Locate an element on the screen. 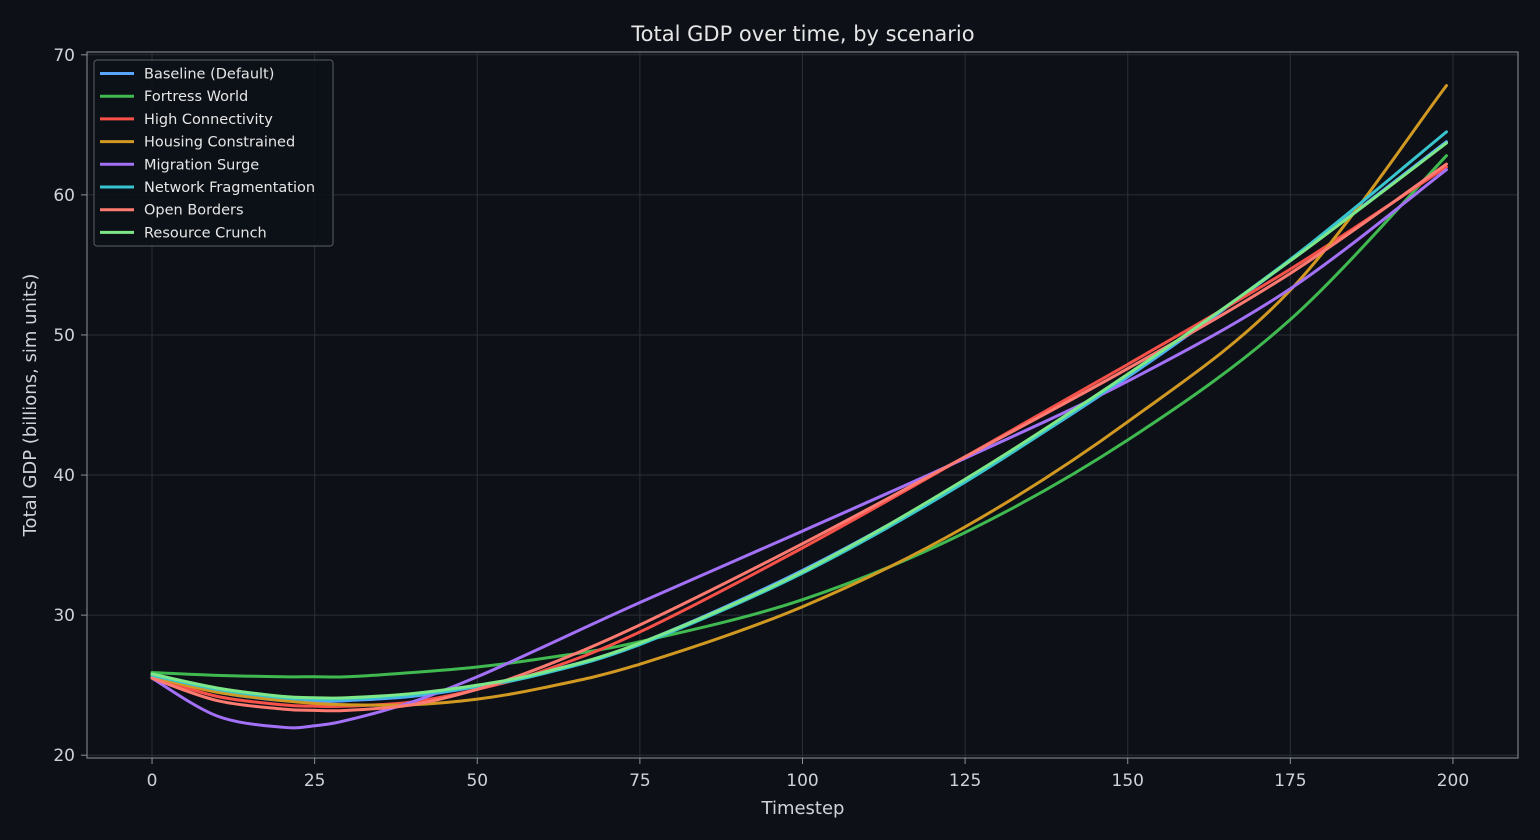 This screenshot has width=1540, height=840. y-tick-label: 50 is located at coordinates (64, 336).